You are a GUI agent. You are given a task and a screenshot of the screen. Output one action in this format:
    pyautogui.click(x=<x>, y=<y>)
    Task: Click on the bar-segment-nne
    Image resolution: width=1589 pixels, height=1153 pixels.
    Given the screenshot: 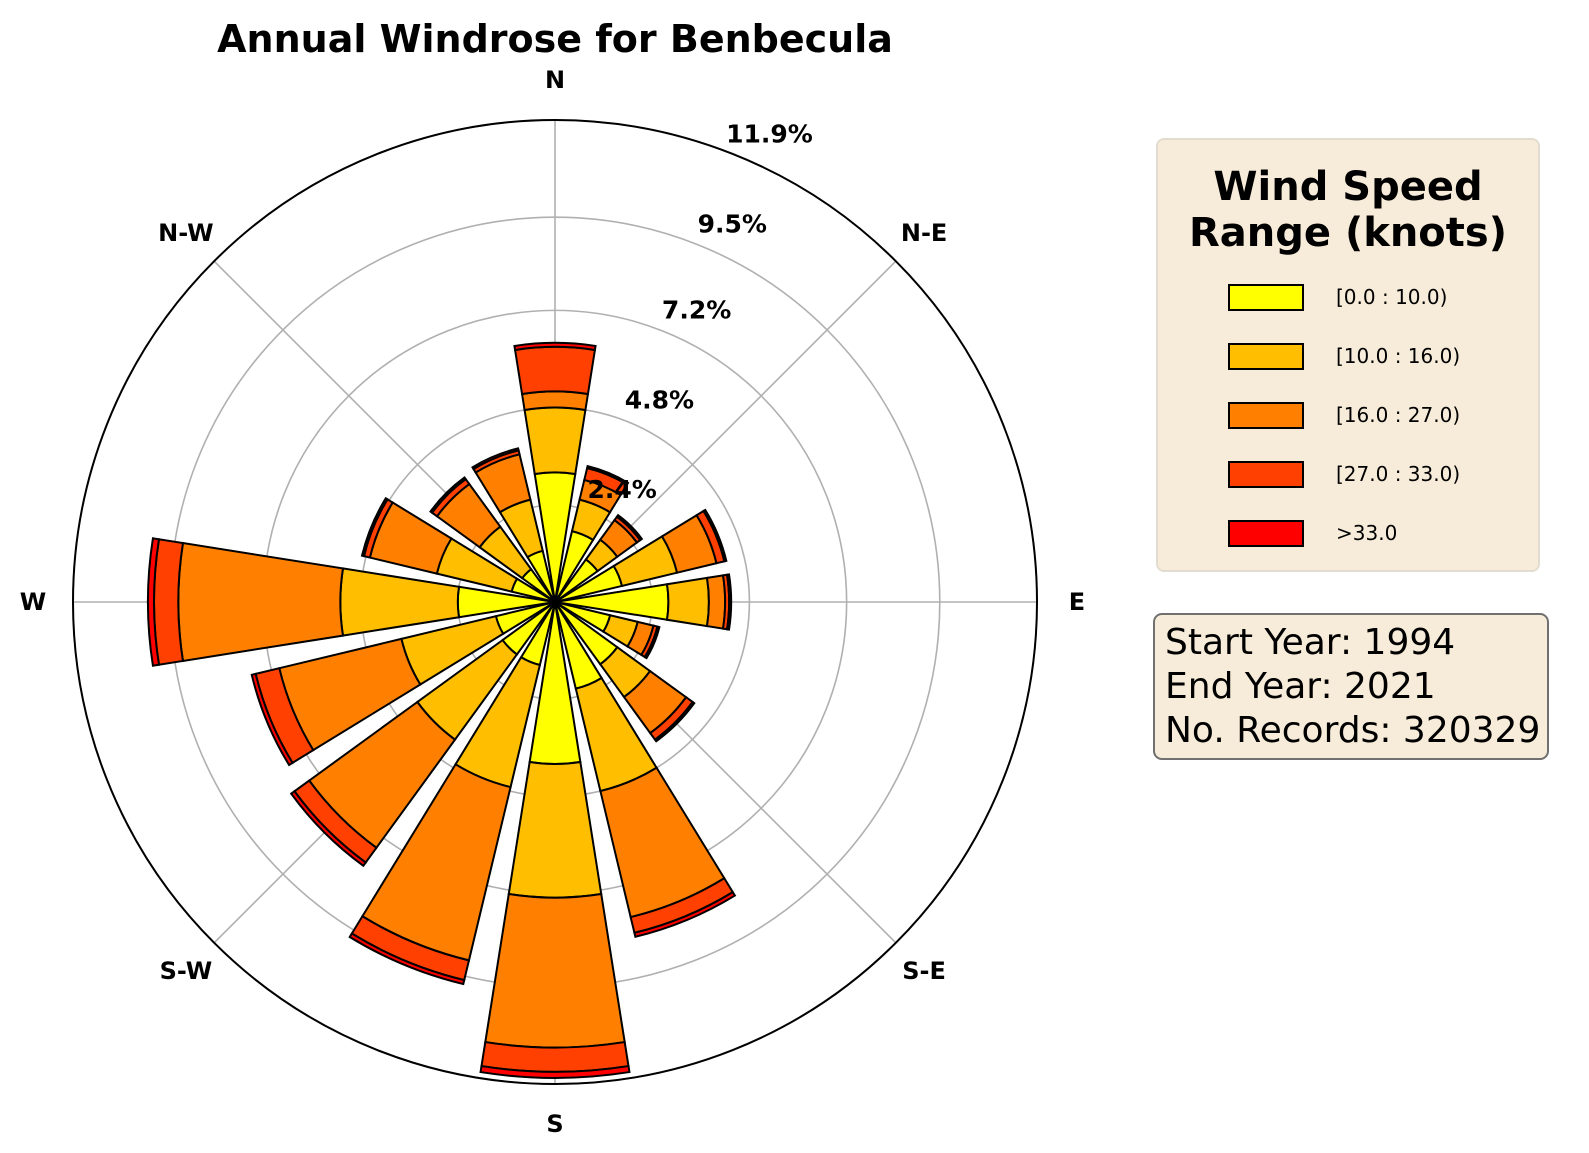 What is the action you would take?
    pyautogui.click(x=607, y=475)
    